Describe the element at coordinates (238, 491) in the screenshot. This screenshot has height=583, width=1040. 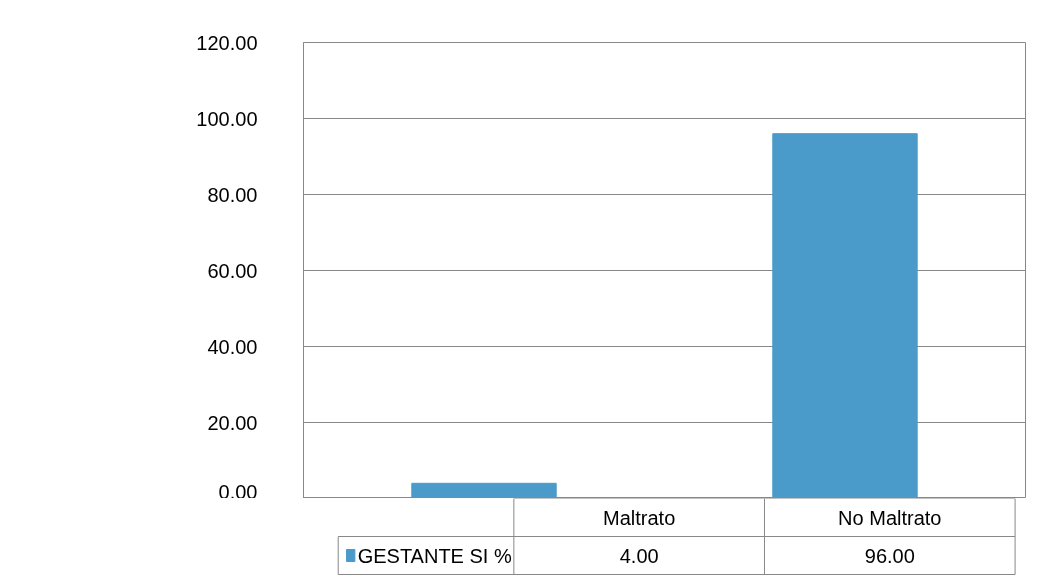
I see `y-tick-label: 0.00` at that location.